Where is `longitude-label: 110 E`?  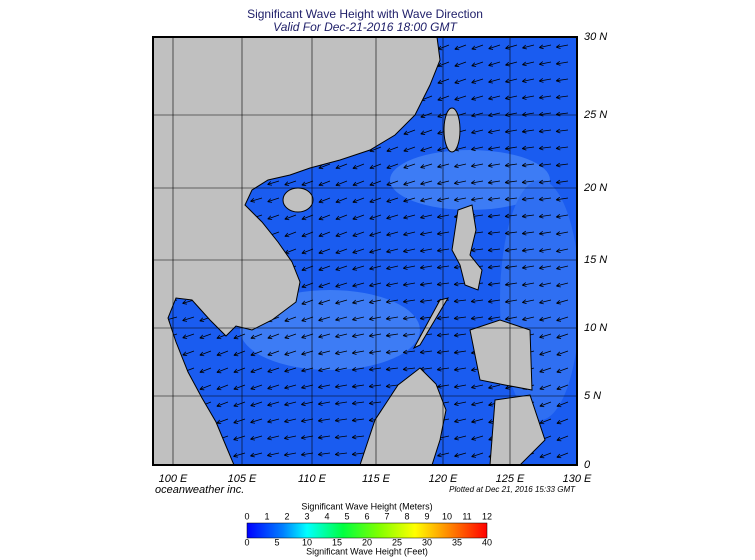 longitude-label: 110 E is located at coordinates (312, 479).